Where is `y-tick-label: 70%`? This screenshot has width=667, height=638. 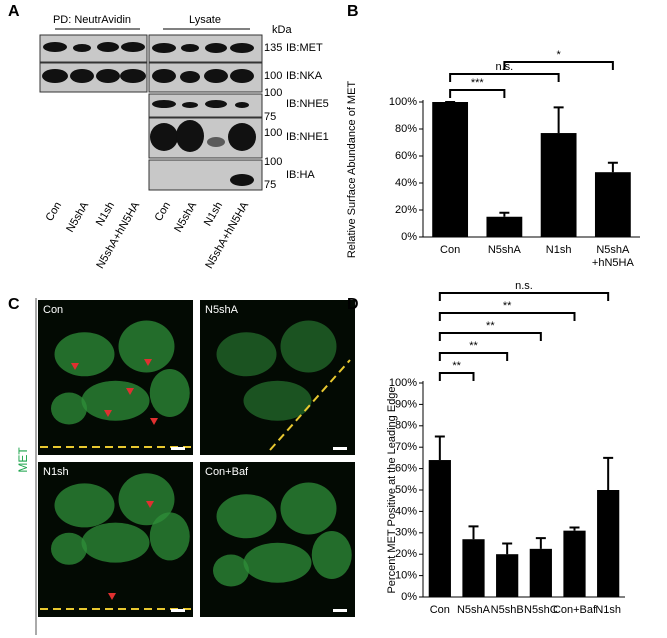 y-tick-label: 70% is located at coordinates (406, 447).